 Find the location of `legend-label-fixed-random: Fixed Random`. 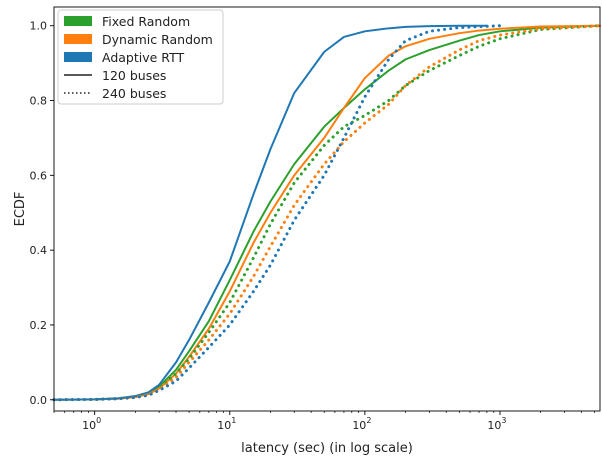

legend-label-fixed-random: Fixed Random is located at coordinates (146, 21).